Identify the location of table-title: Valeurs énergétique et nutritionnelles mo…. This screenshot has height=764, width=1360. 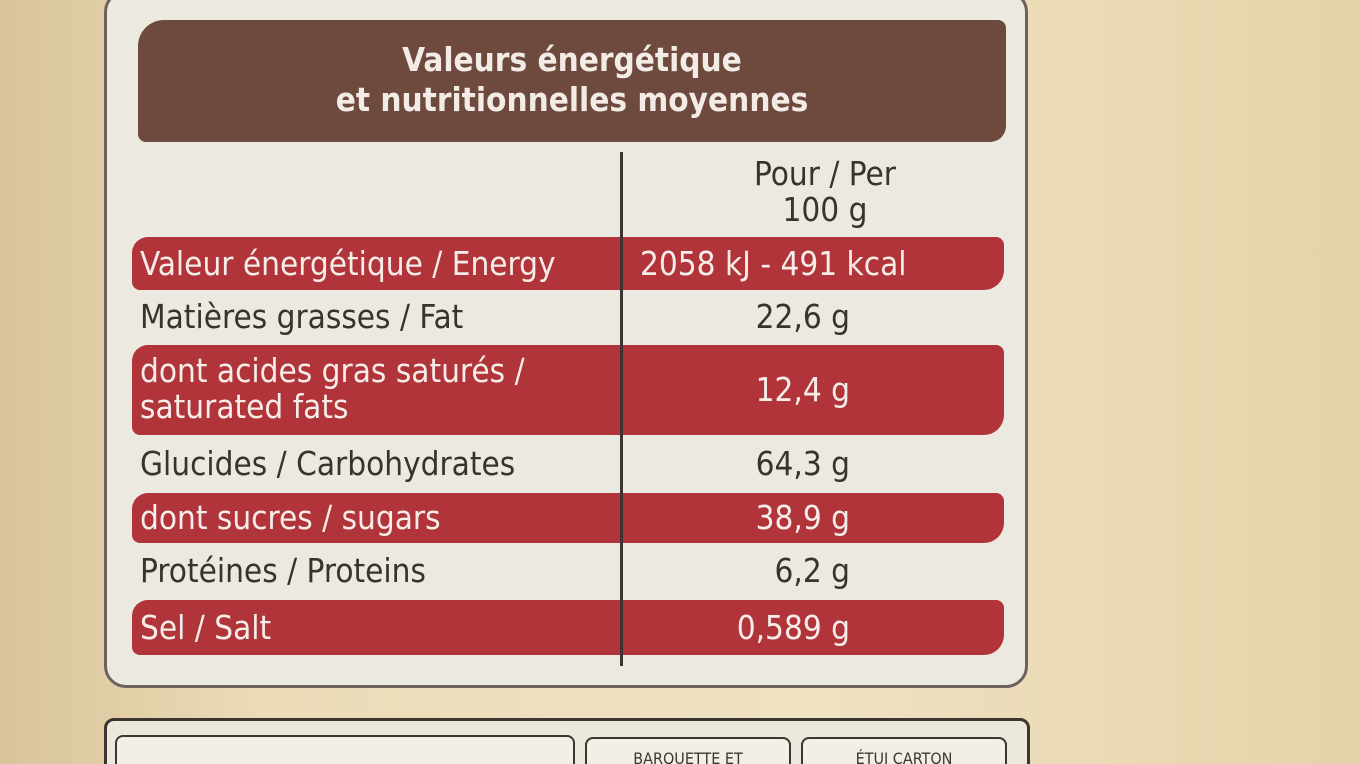
(572, 81).